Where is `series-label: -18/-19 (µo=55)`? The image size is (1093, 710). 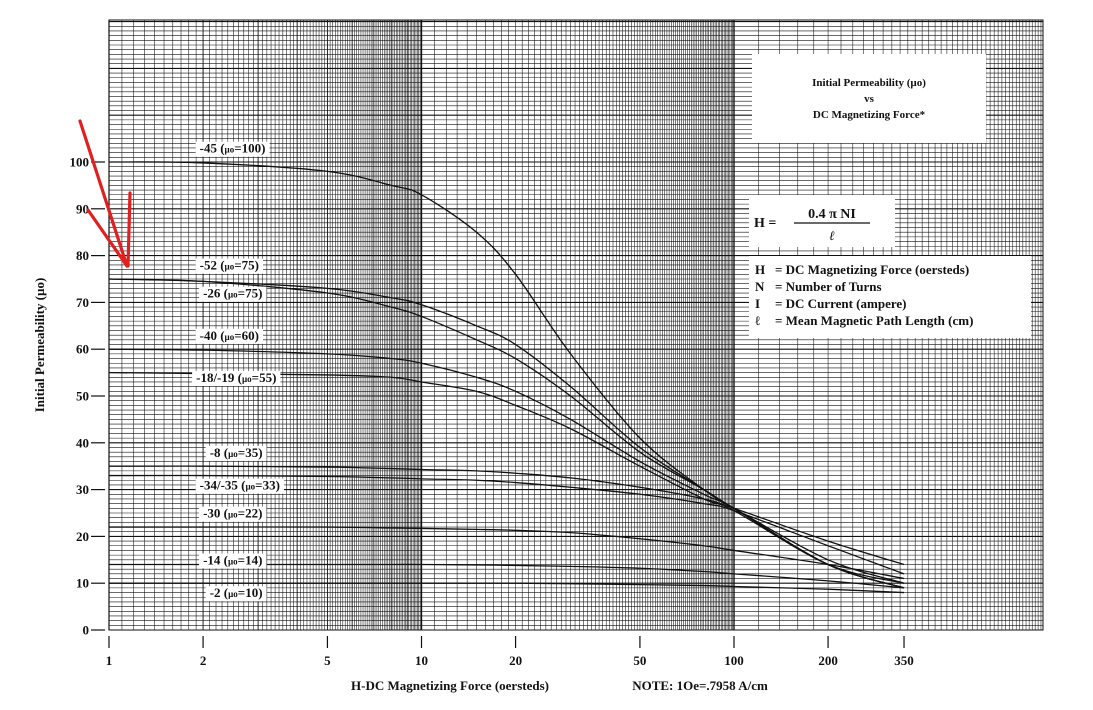
series-label: -18/-19 (µo=55) is located at coordinates (236, 378).